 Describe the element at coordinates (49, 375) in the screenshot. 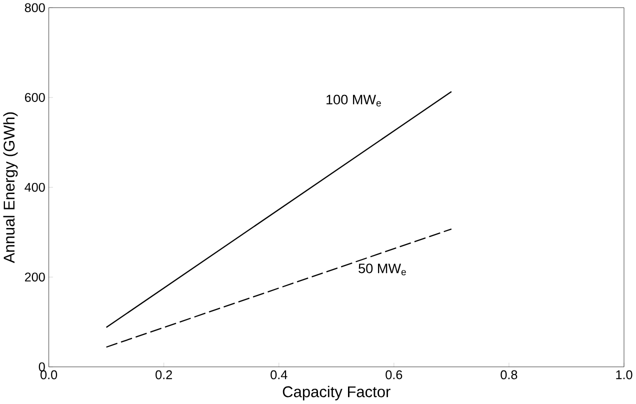

I see `x-tick-label: 0.0` at that location.